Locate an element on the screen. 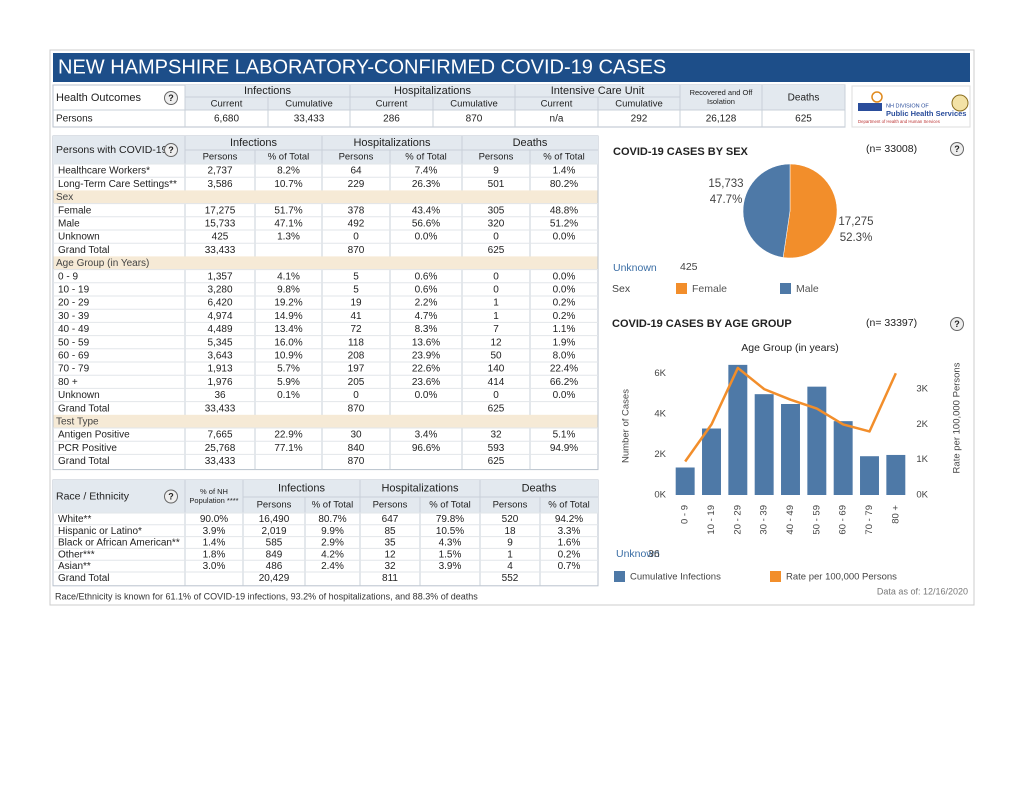 Image resolution: width=1024 pixels, height=791 pixels. row-label: Healthcare Workers* is located at coordinates (104, 171).